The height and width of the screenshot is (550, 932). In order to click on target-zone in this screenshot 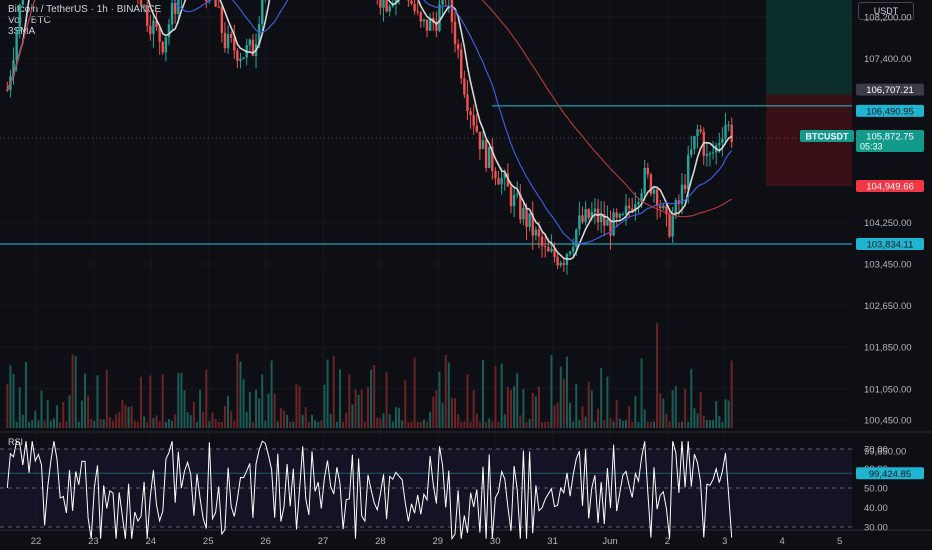, I will do `click(809, 47)`.